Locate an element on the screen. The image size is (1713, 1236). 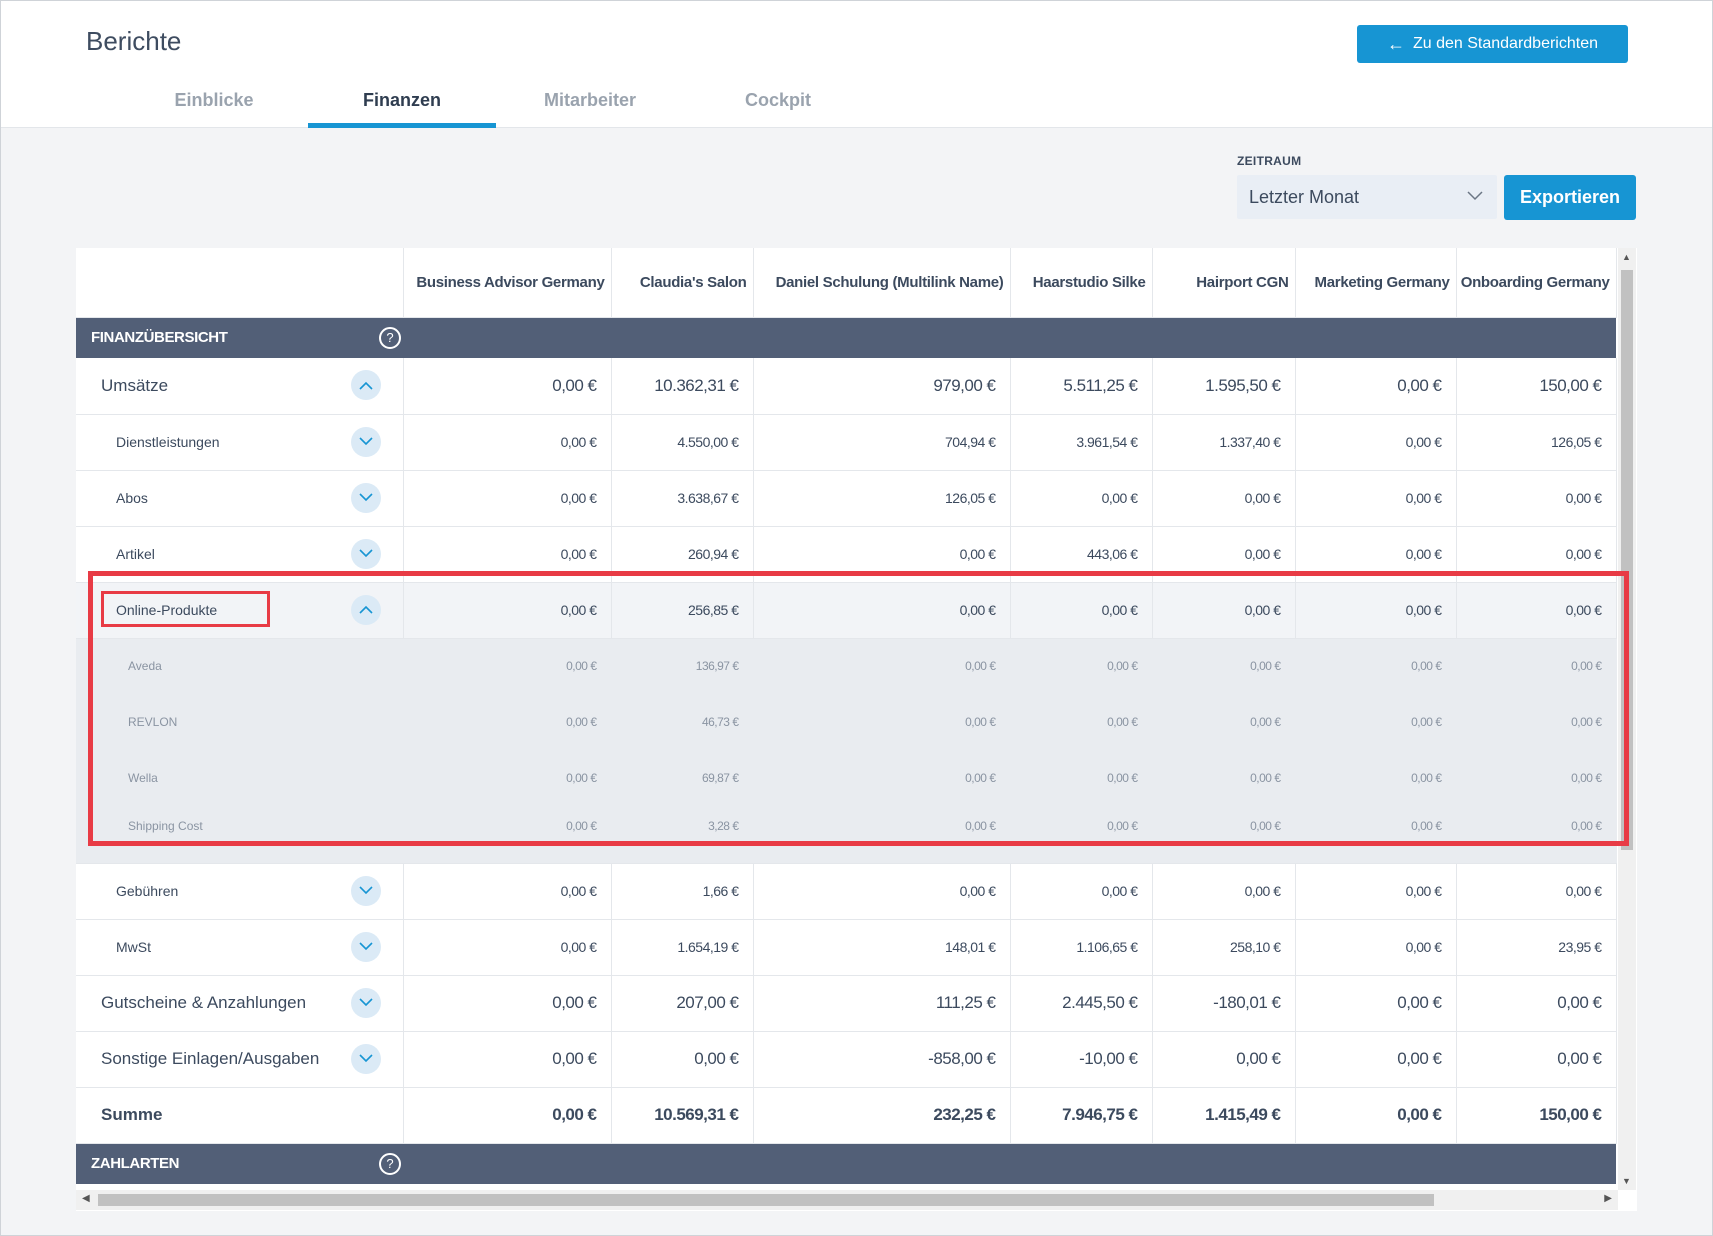
horizontal-scrollbar: ◀ ▶ is located at coordinates (847, 1200).